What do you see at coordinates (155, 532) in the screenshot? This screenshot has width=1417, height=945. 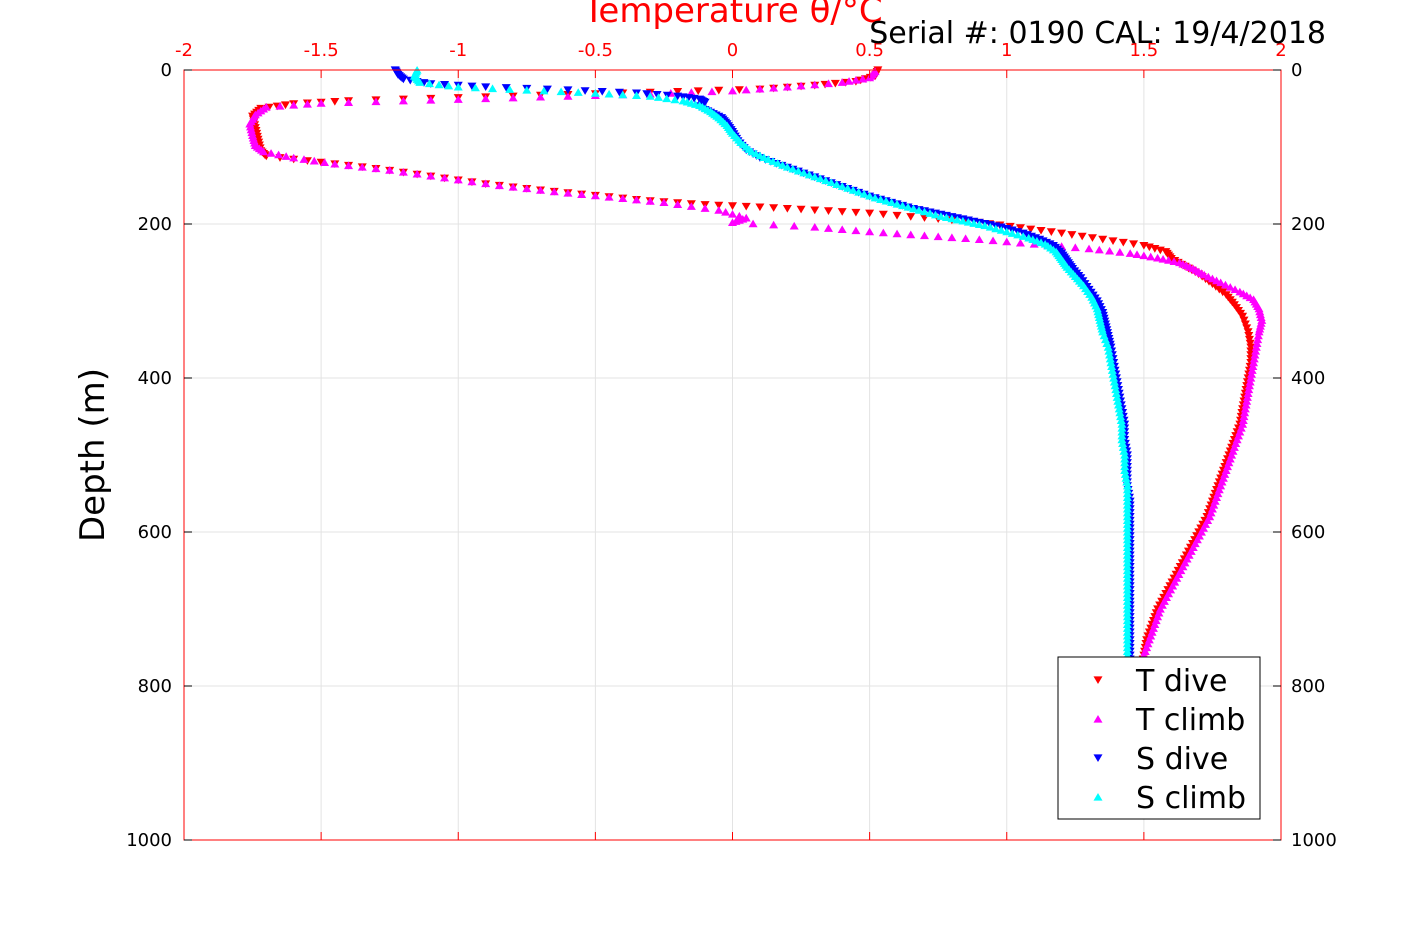 I see `y-tick-label-left: 600` at bounding box center [155, 532].